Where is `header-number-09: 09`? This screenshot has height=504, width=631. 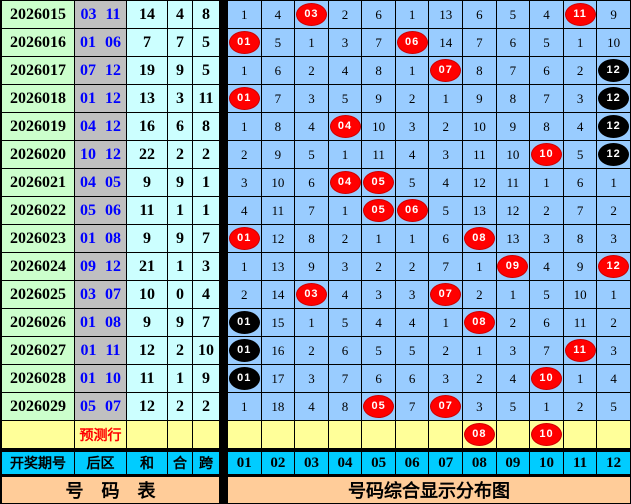
header-number-09: 09 is located at coordinates (513, 463).